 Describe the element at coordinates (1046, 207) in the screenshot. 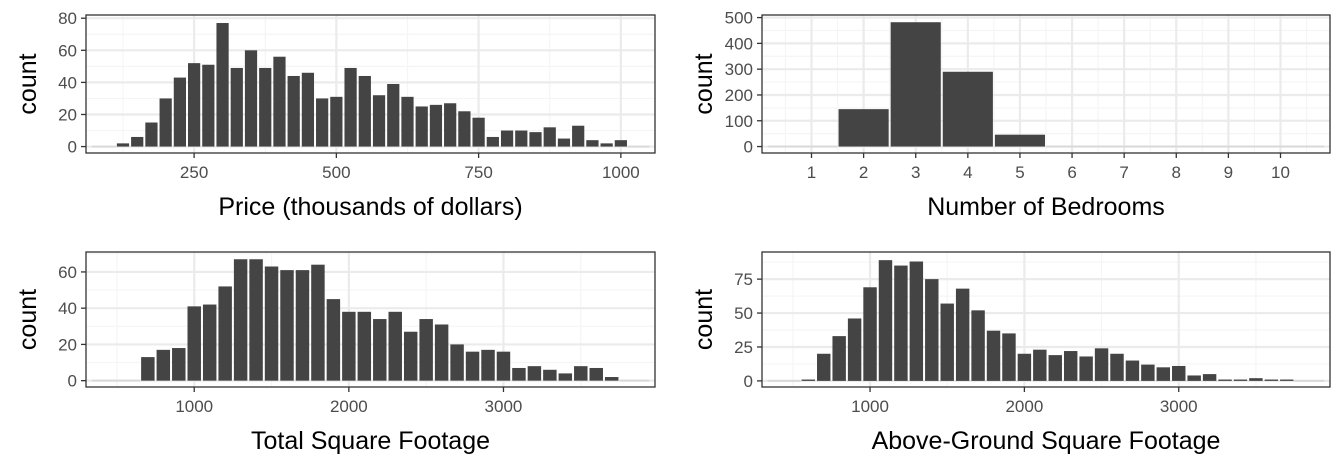

I see `x-axis-title: Number of Bedrooms` at that location.